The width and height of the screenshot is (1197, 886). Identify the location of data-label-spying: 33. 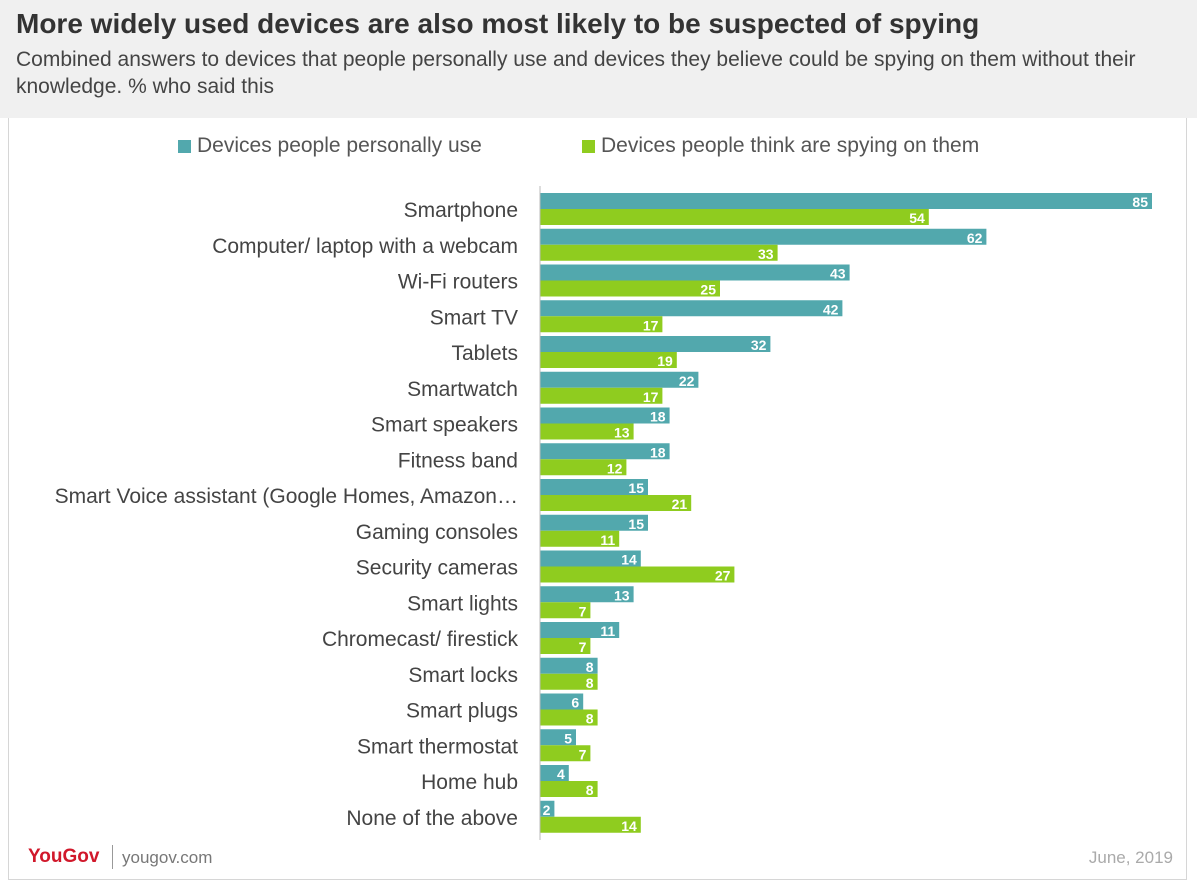
(766, 254).